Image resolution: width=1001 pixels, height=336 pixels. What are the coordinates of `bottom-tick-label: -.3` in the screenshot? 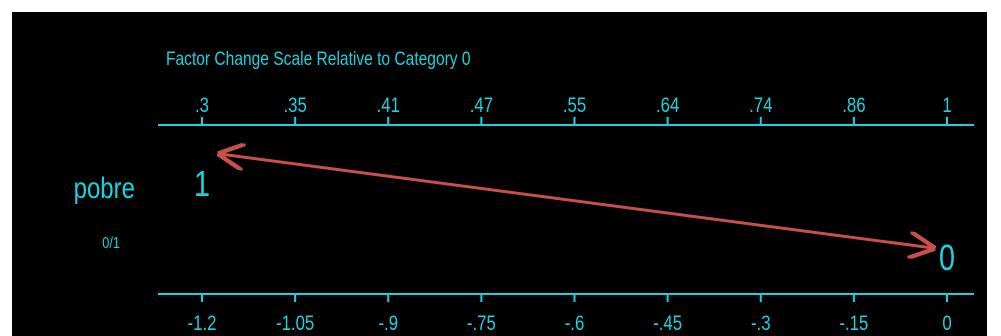 It's located at (761, 323).